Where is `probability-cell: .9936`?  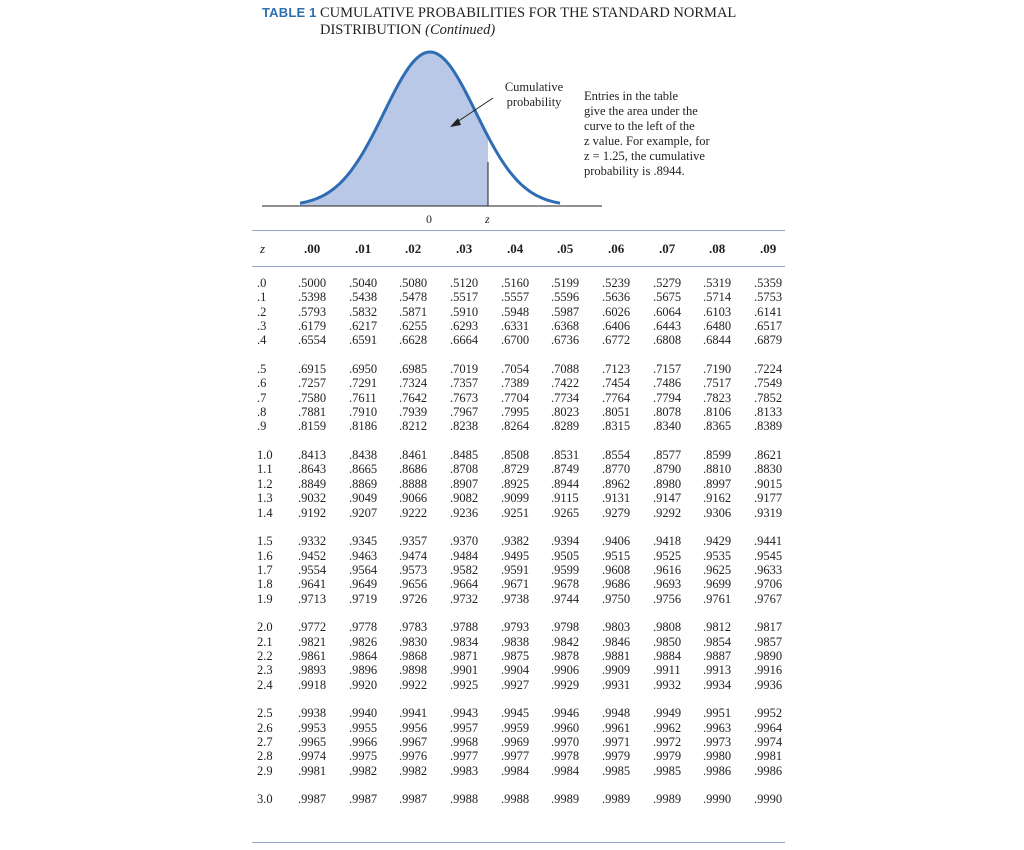 probability-cell: .9936 is located at coordinates (768, 684).